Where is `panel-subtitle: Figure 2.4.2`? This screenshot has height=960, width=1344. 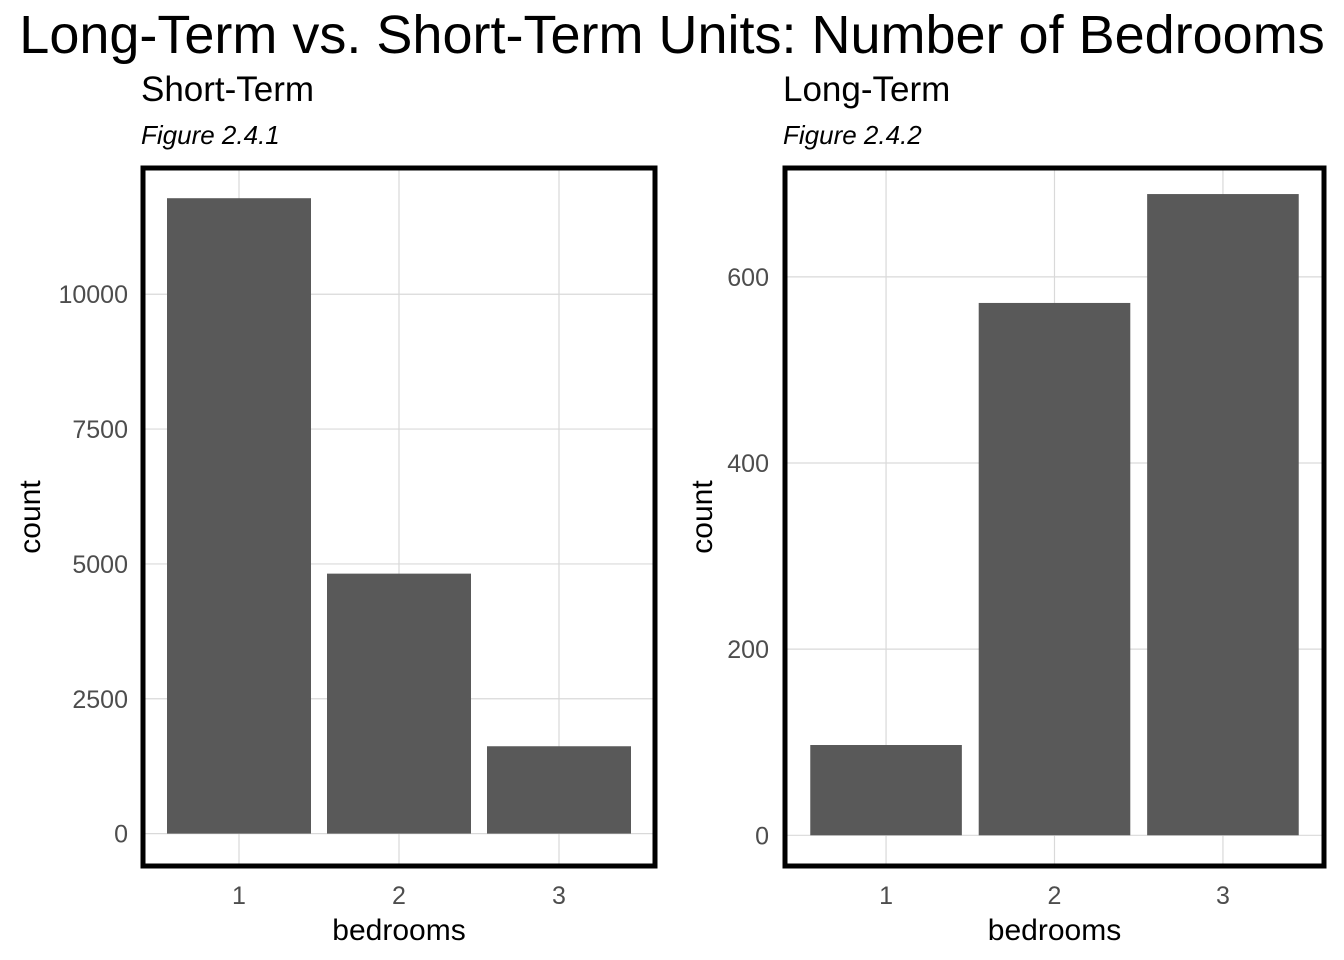 panel-subtitle: Figure 2.4.2 is located at coordinates (852, 135).